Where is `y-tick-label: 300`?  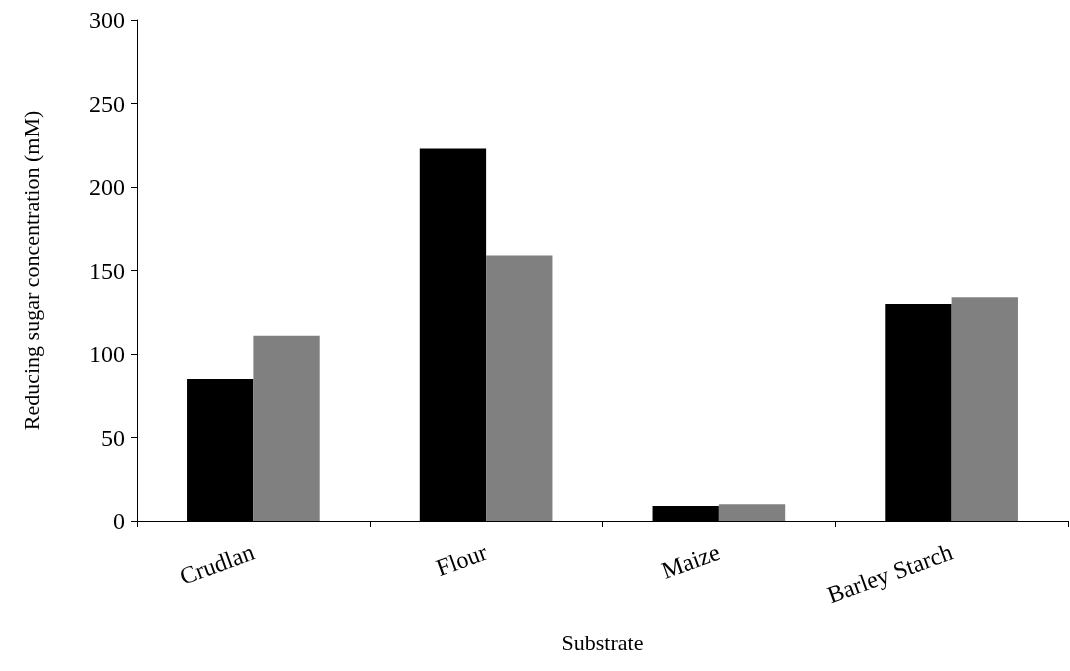
y-tick-label: 300 is located at coordinates (107, 20).